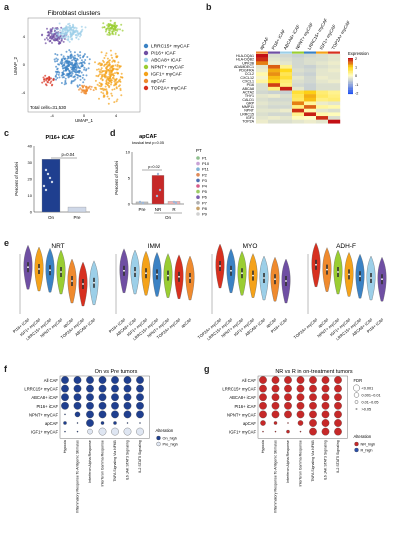  What do you see at coordinates (170, 444) in the screenshot?
I see `alteration-label: Pre_high` at bounding box center [170, 444].